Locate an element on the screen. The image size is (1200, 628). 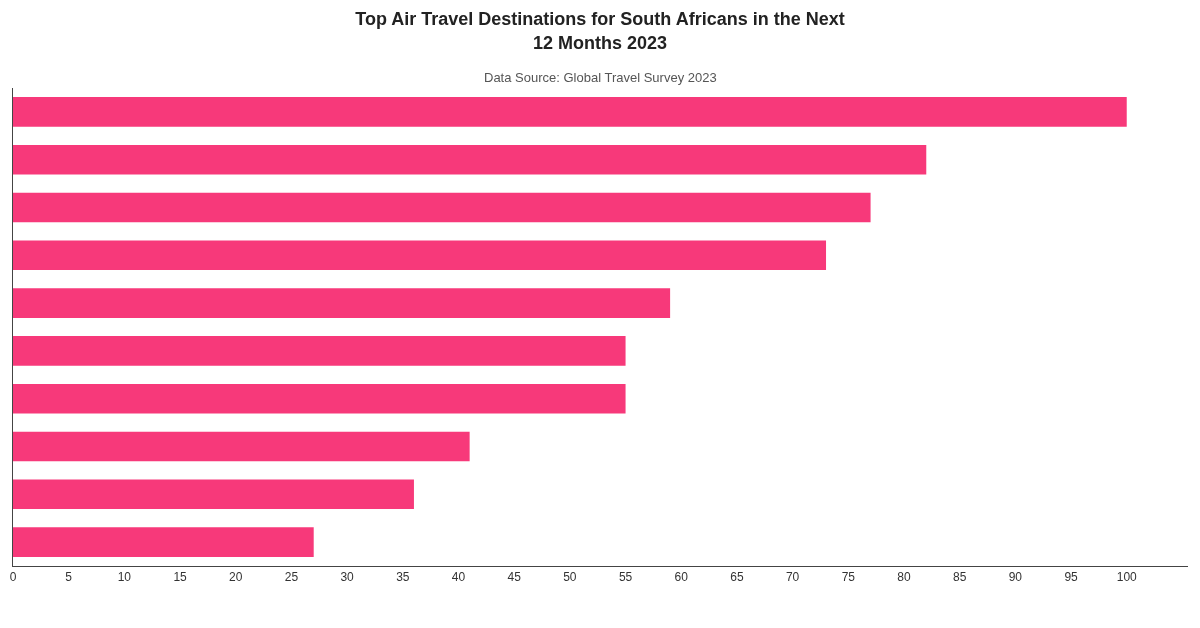
x-tick-label: 75 is located at coordinates (848, 577).